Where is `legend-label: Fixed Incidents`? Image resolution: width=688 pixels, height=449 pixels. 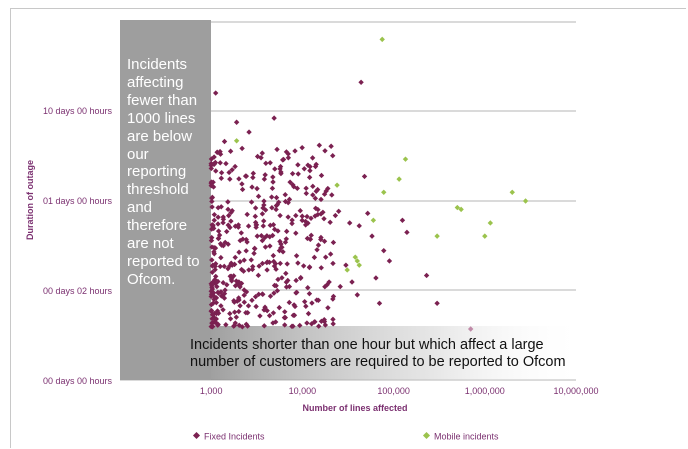 legend-label: Fixed Incidents is located at coordinates (234, 436).